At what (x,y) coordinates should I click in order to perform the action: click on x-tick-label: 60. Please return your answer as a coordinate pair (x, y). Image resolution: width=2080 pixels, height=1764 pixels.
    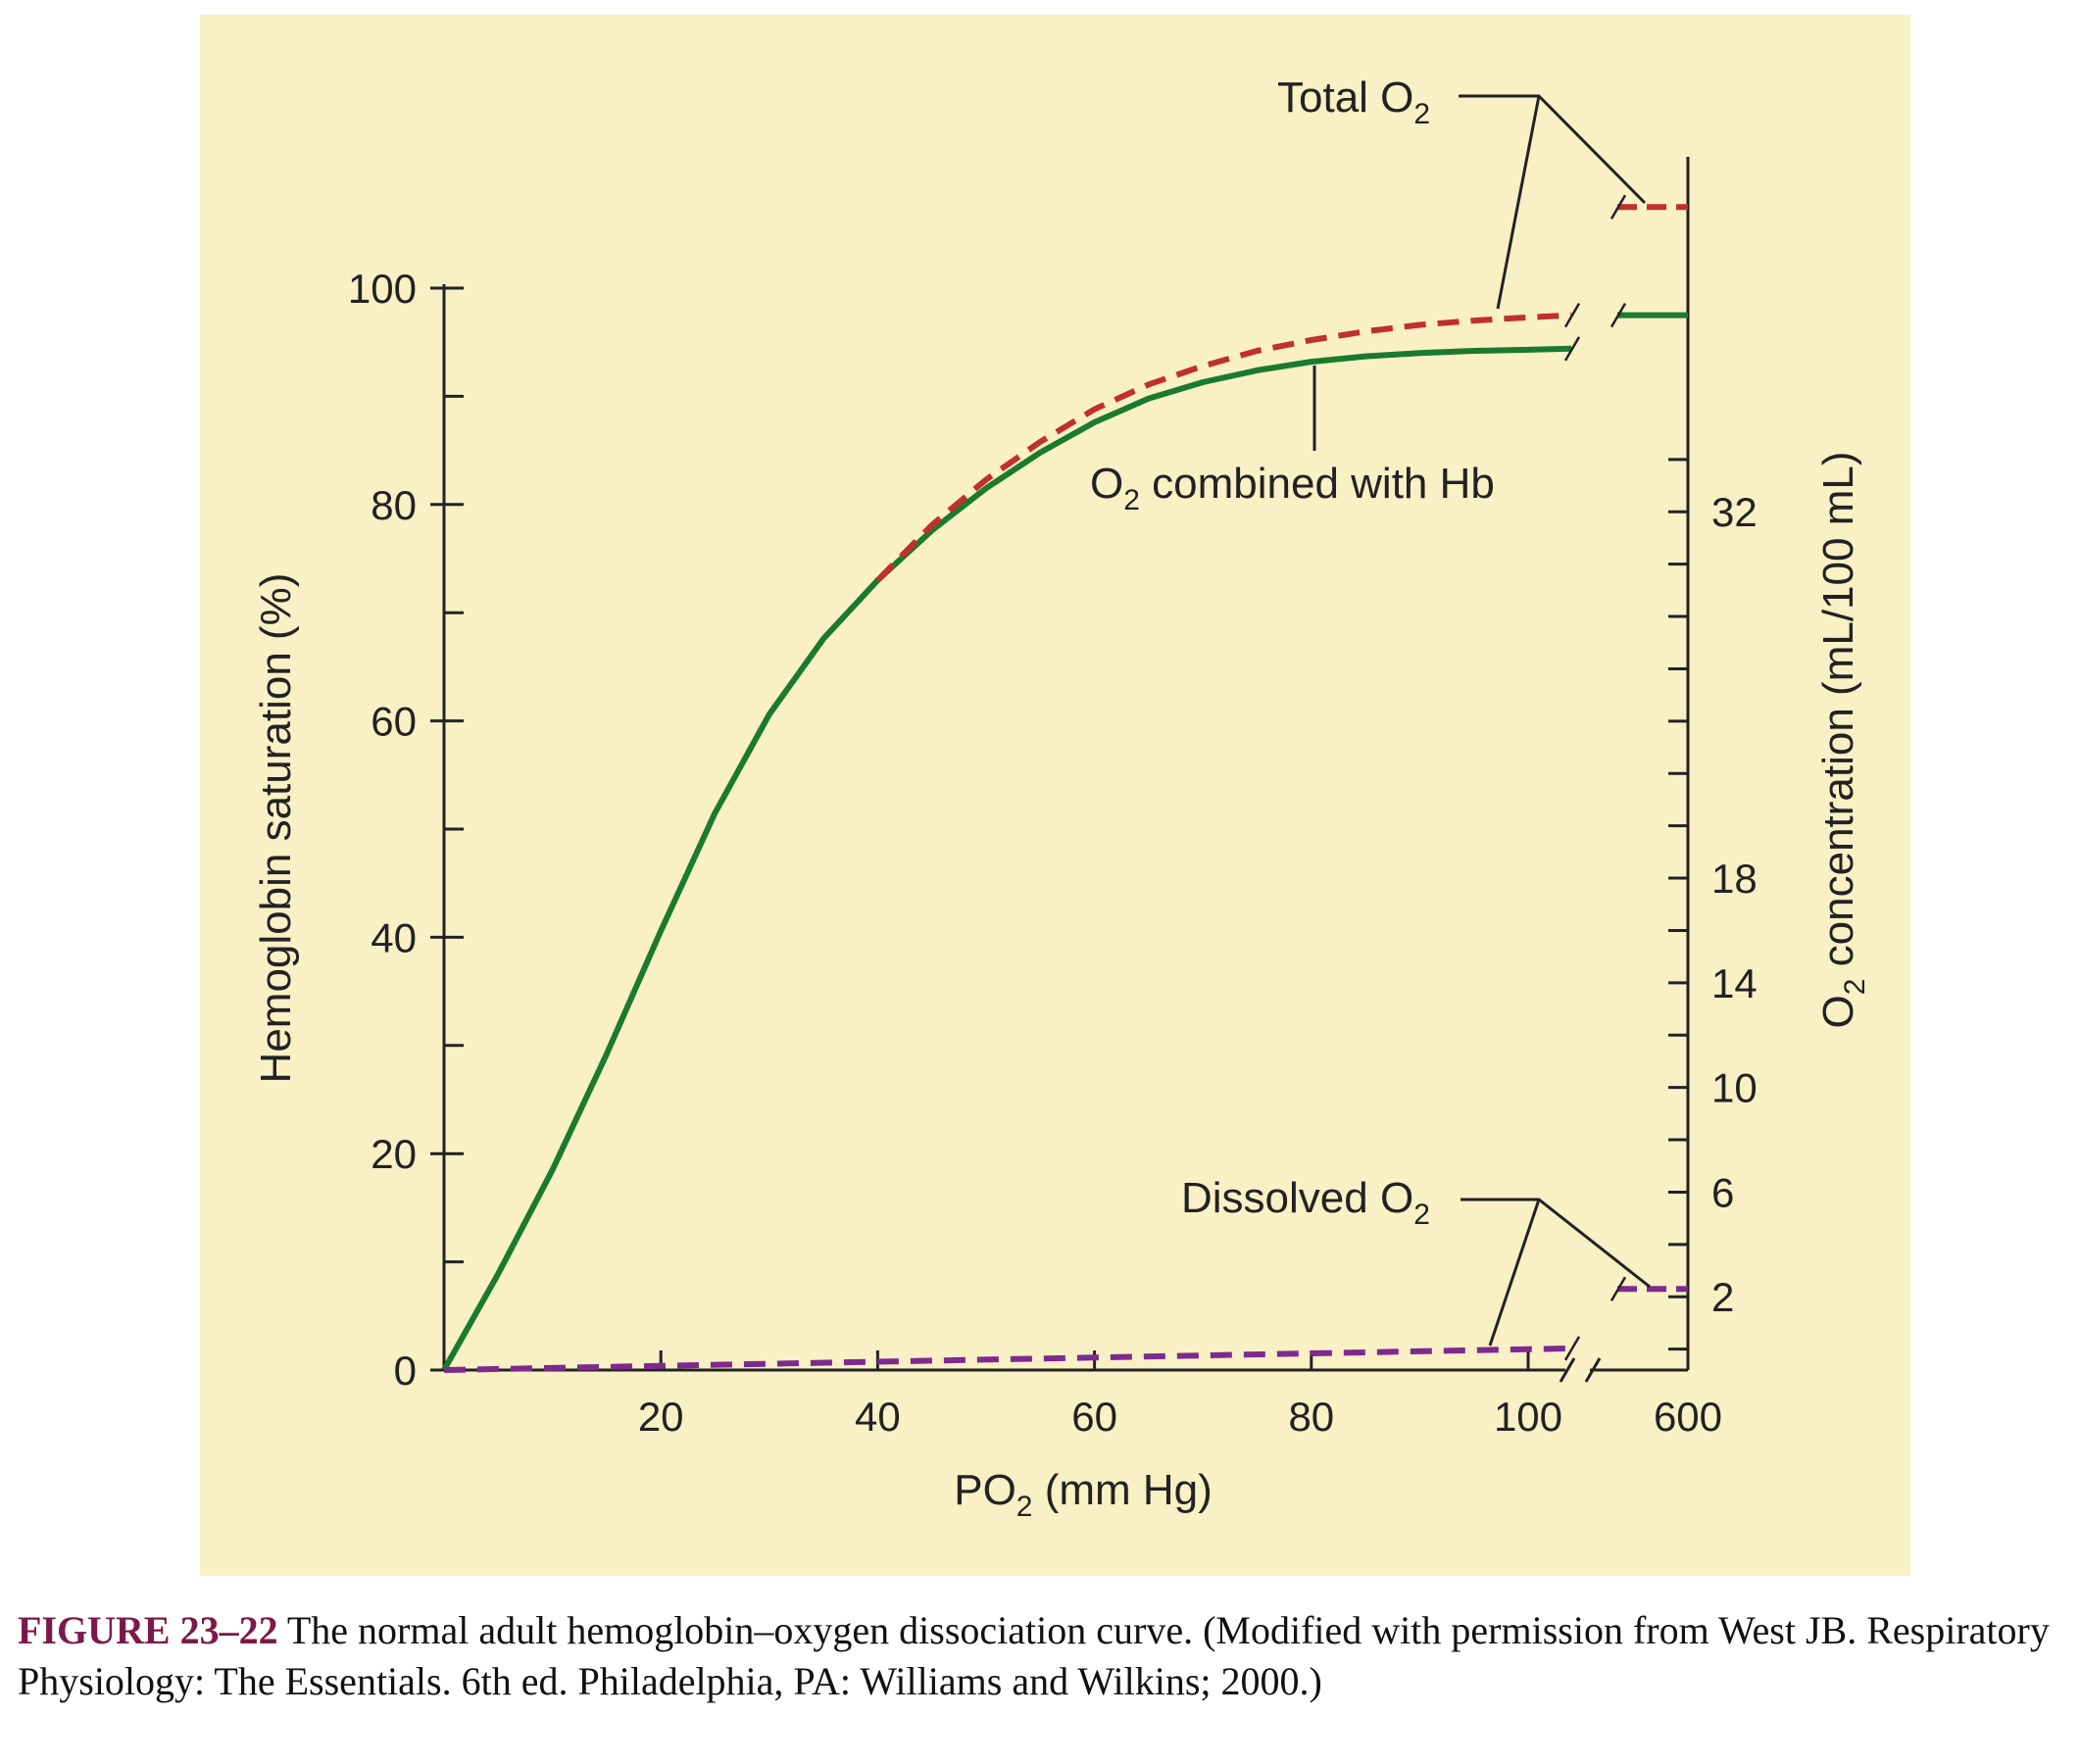
    Looking at the image, I should click on (1094, 1417).